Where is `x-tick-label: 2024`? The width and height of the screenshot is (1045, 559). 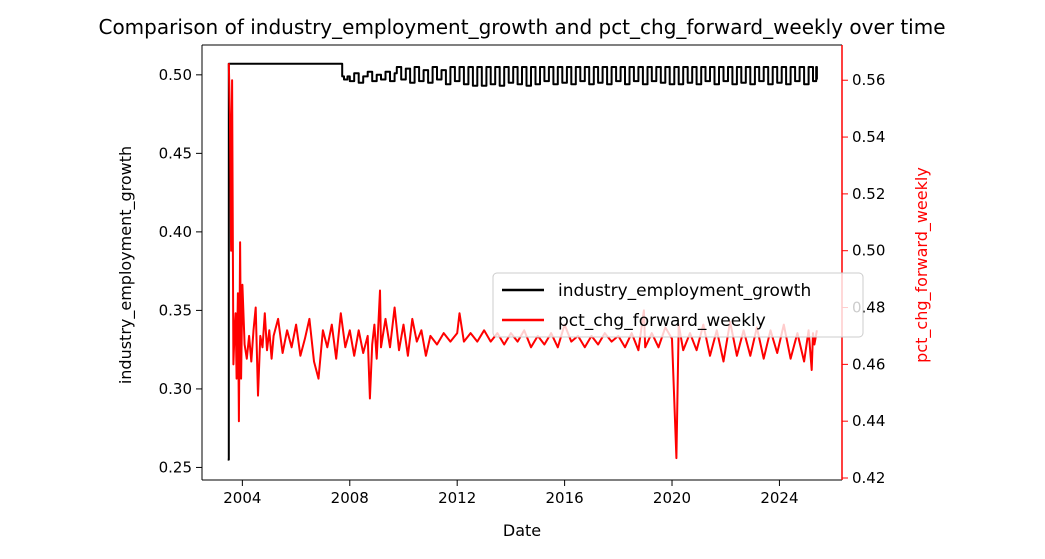 x-tick-label: 2024 is located at coordinates (779, 498).